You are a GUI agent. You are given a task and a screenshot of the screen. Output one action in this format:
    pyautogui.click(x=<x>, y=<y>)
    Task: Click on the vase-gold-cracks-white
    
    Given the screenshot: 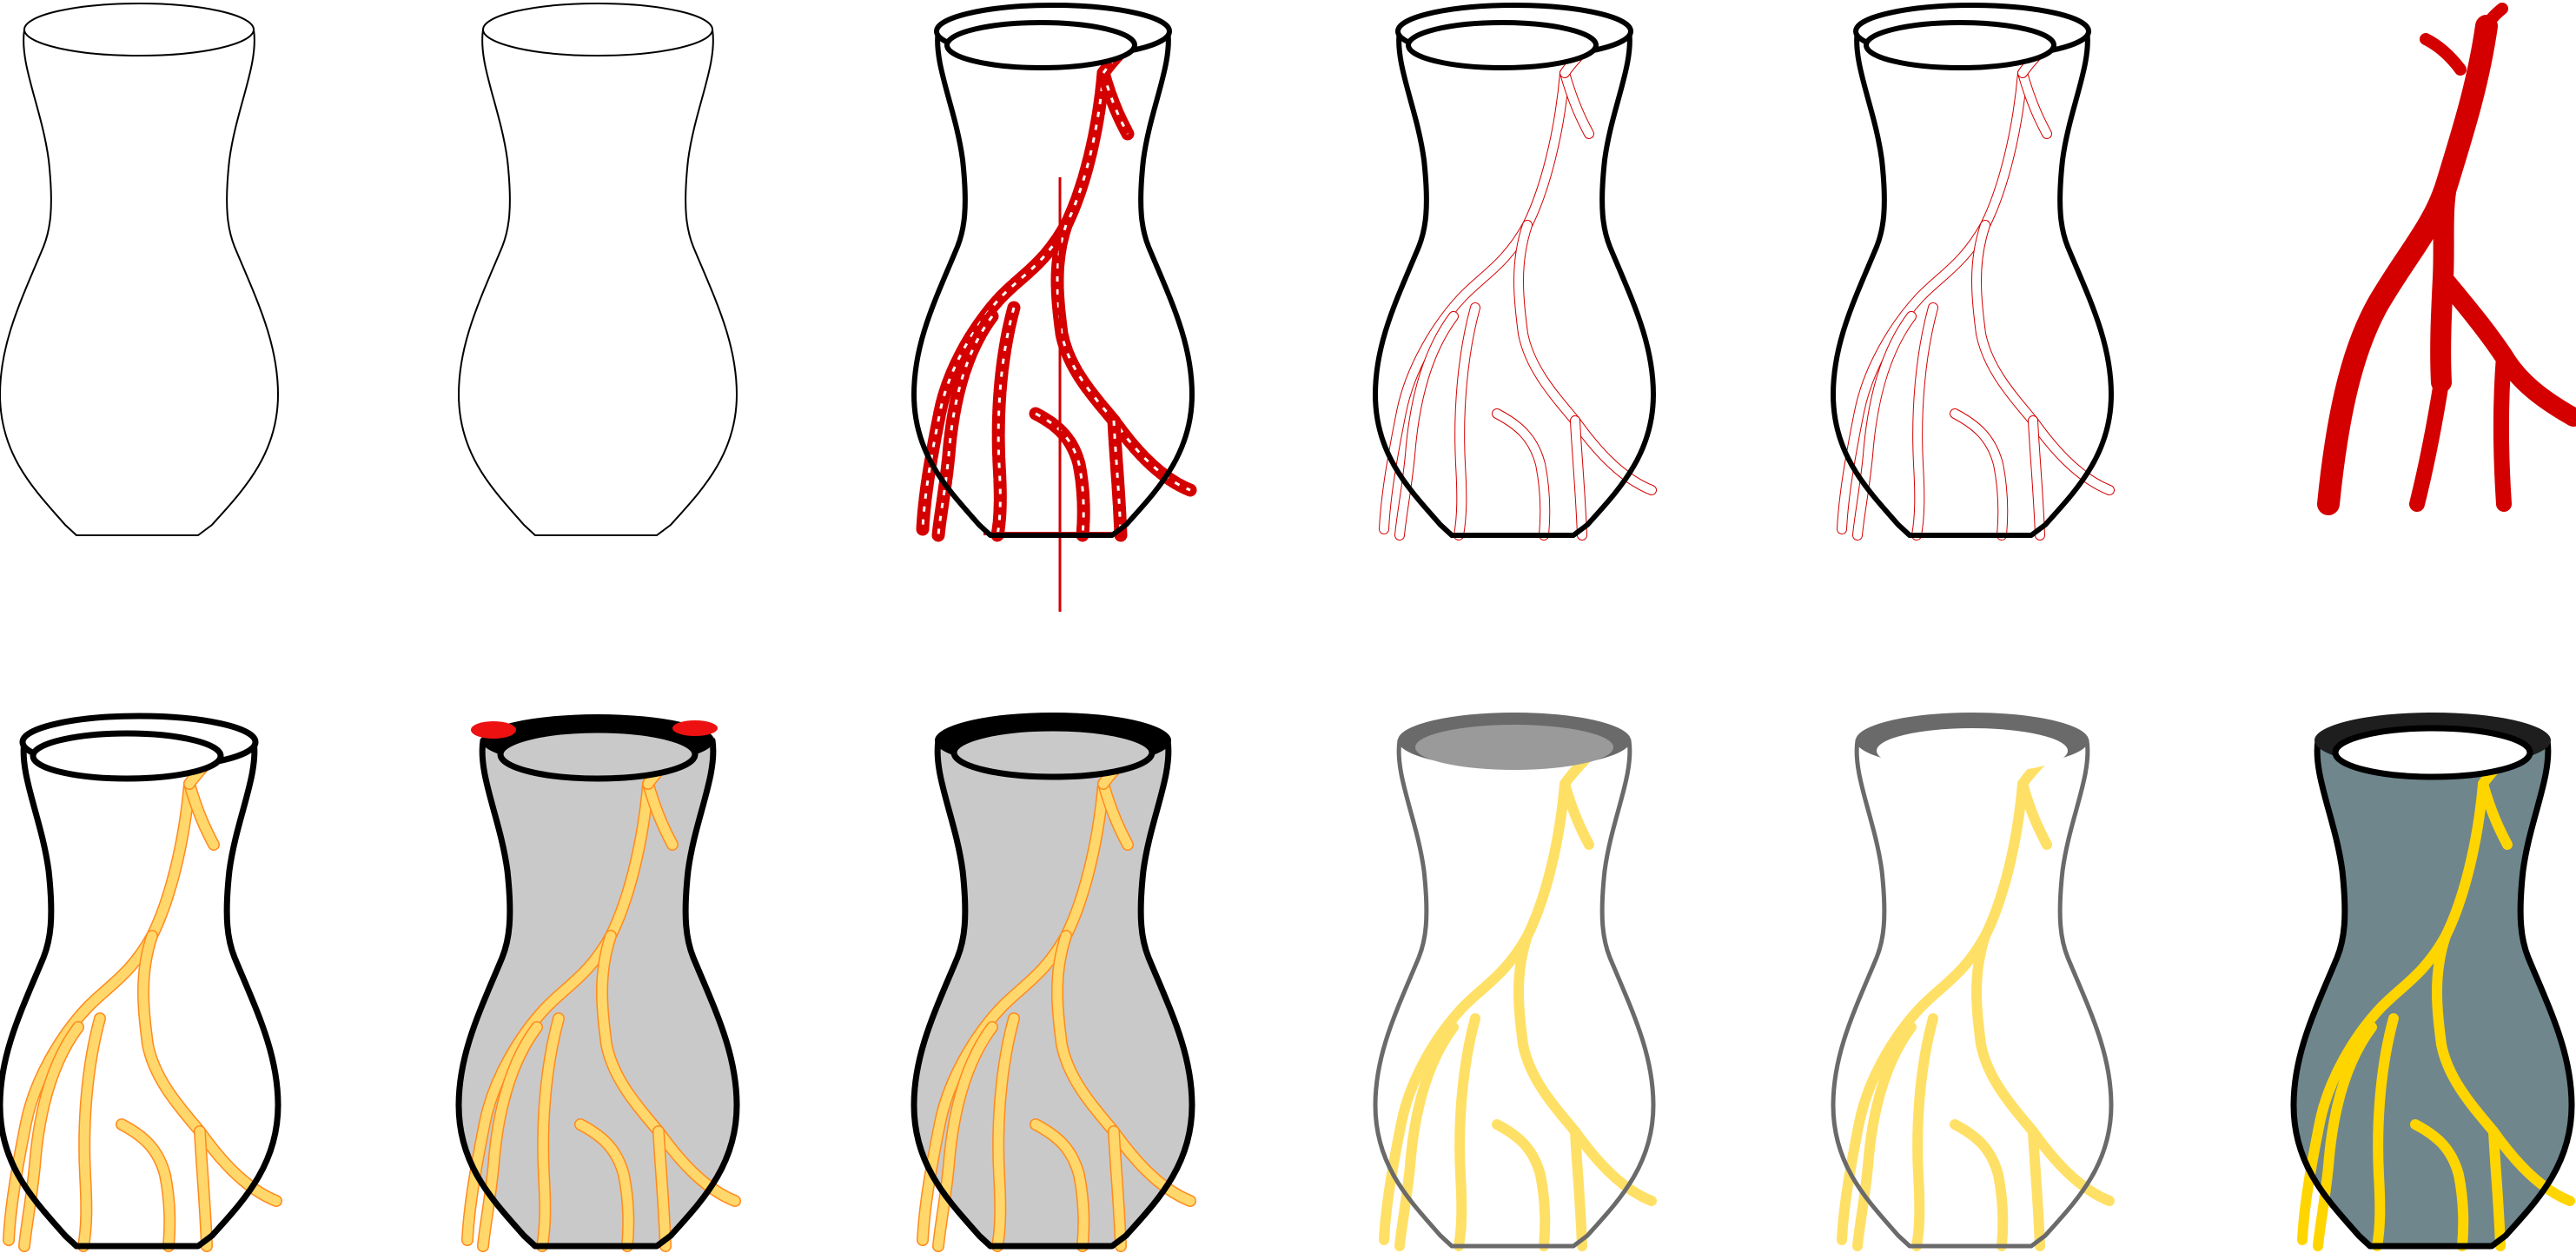 What is the action you would take?
    pyautogui.click(x=141, y=982)
    